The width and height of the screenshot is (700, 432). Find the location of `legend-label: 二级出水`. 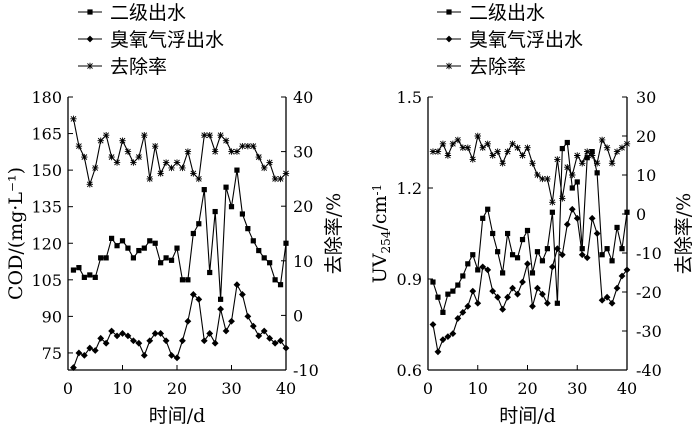

legend-label: 二级出水 is located at coordinates (507, 13).